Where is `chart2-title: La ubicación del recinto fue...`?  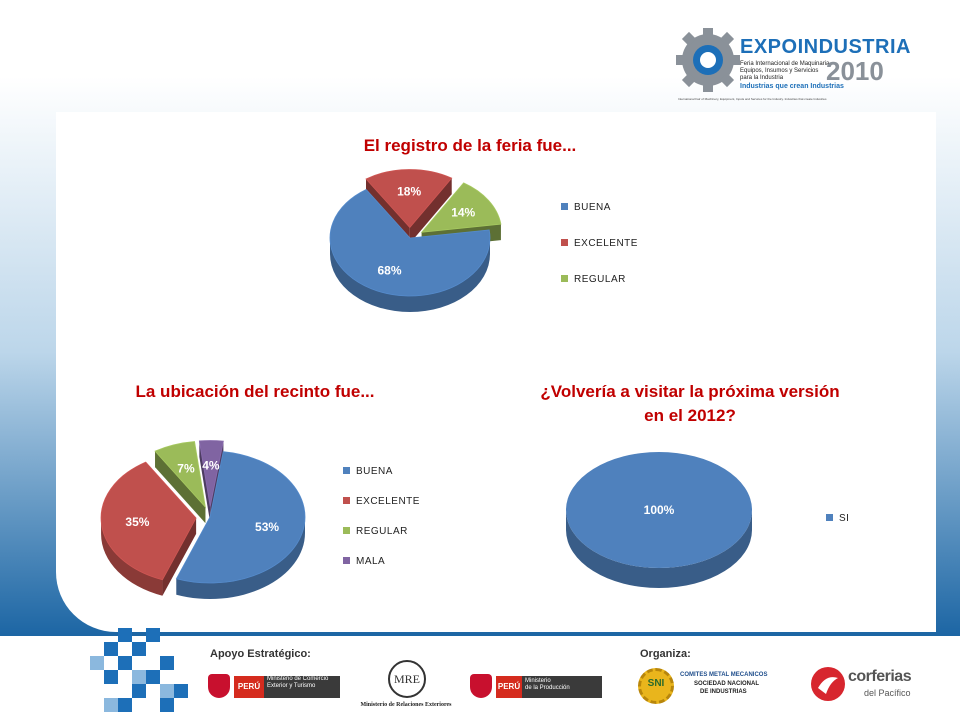
chart2-title: La ubicación del recinto fue... is located at coordinates (255, 391).